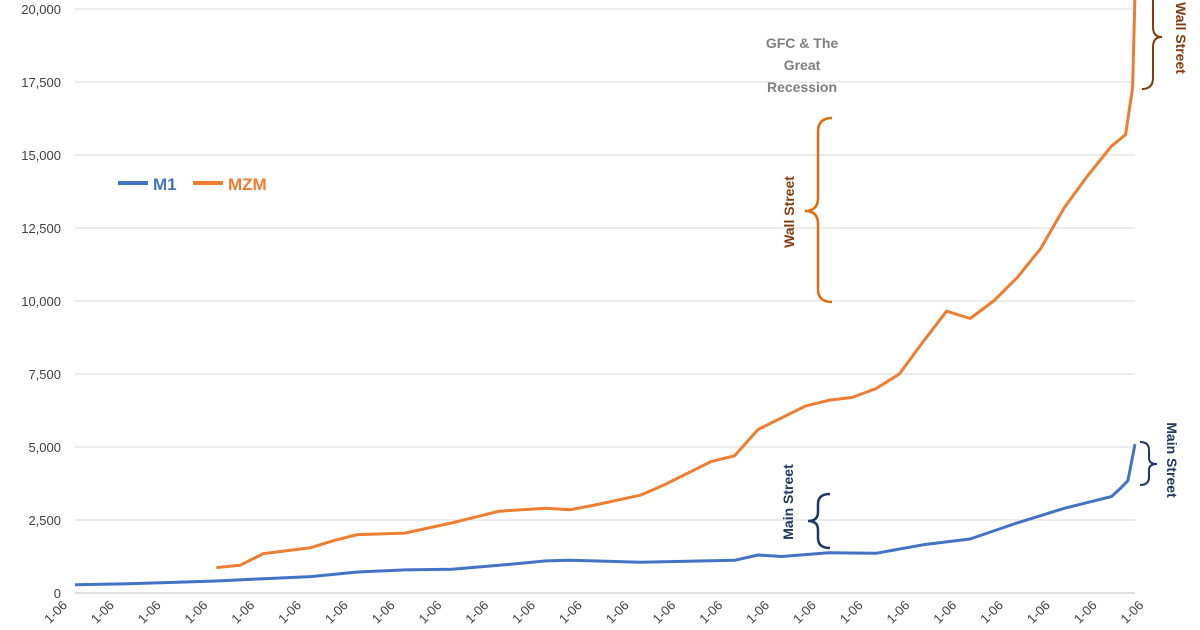 This screenshot has width=1200, height=630. What do you see at coordinates (247, 184) in the screenshot?
I see `legend-label-mzm: MZM` at bounding box center [247, 184].